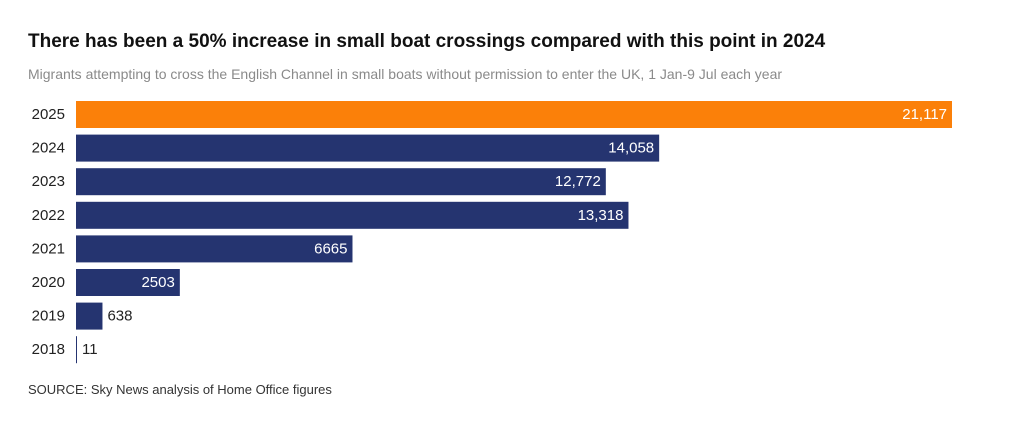 The height and width of the screenshot is (426, 1020). What do you see at coordinates (157, 282) in the screenshot?
I see `value-label-2020: 2503` at bounding box center [157, 282].